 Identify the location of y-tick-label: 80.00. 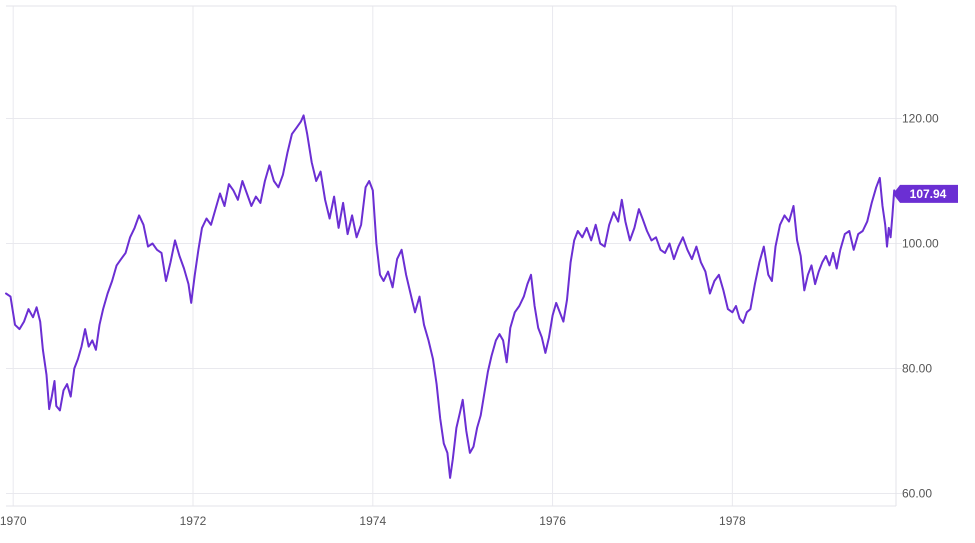
(917, 369).